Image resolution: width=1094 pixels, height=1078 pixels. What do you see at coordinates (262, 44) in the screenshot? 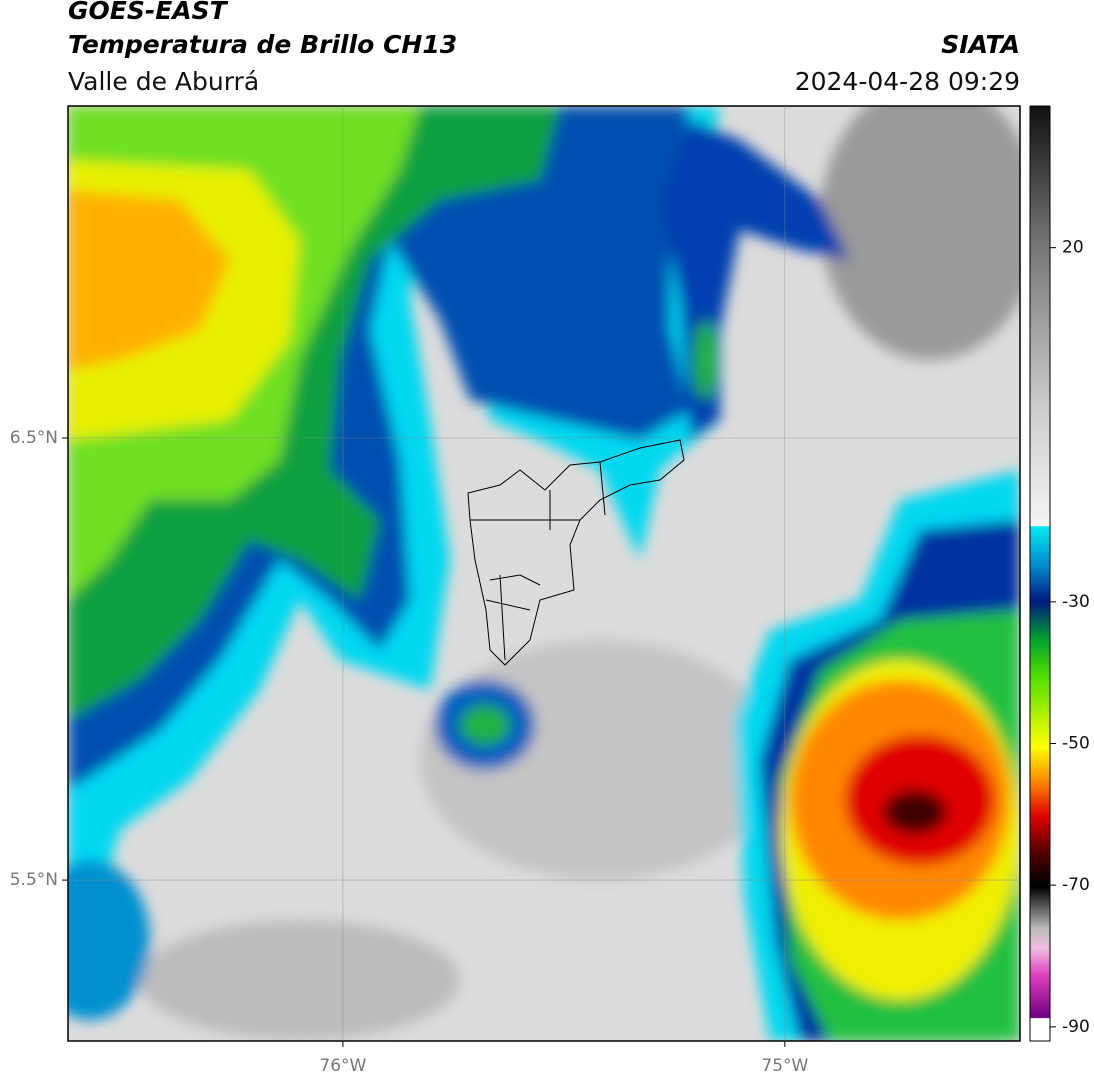
I see `subtitle: Temperatura de Brillo CH13` at bounding box center [262, 44].